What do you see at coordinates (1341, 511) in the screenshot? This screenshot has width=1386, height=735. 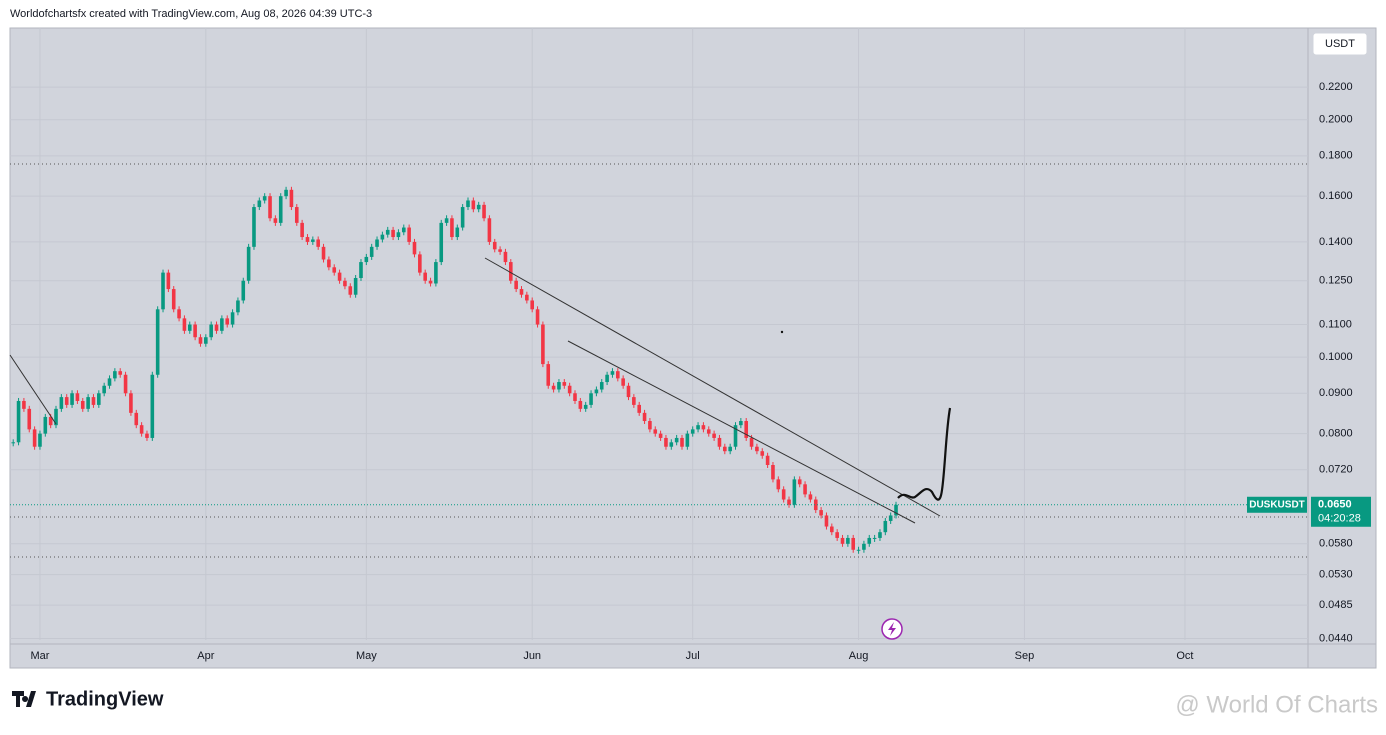 I see `last-price-box` at bounding box center [1341, 511].